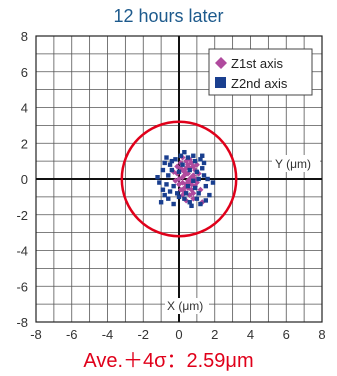 This screenshot has height=376, width=337. I want to click on x-tick-label: -2, so click(143, 334).